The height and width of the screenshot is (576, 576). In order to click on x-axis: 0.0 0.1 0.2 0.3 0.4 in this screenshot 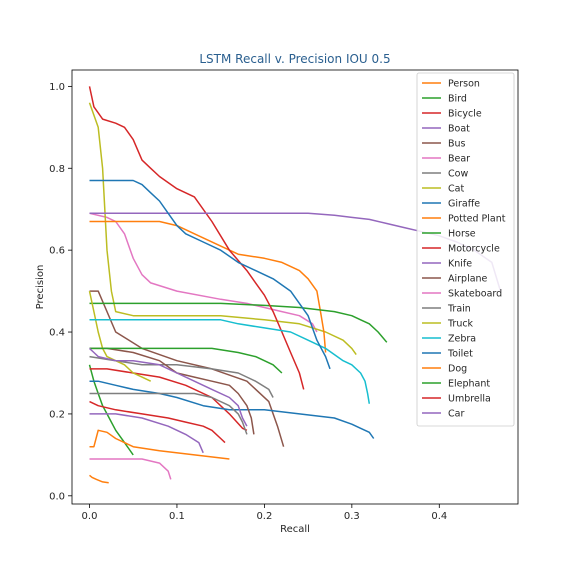, I will do `click(264, 513)`.